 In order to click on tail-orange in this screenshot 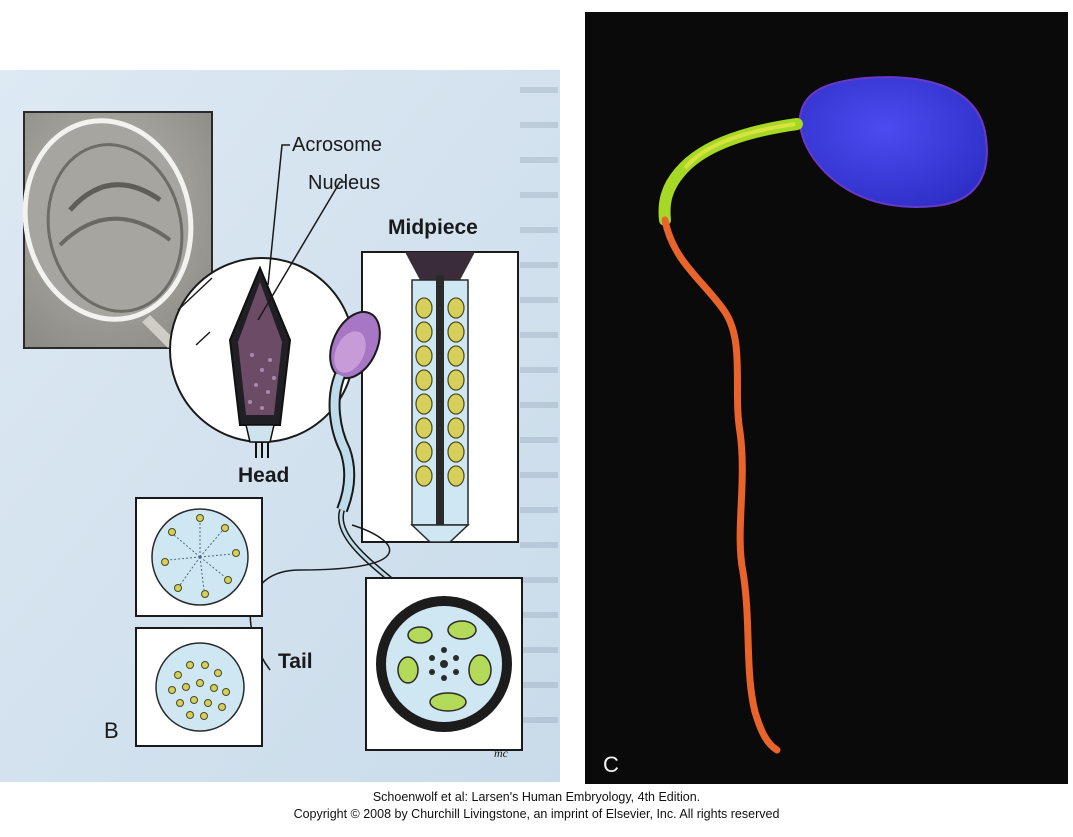, I will do `click(721, 485)`.